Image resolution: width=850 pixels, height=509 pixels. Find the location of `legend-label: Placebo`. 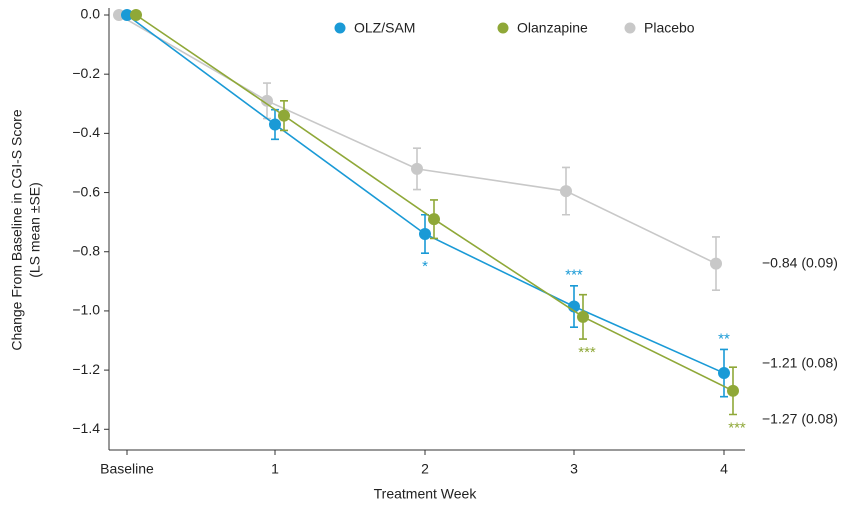

legend-label: Placebo is located at coordinates (669, 28).